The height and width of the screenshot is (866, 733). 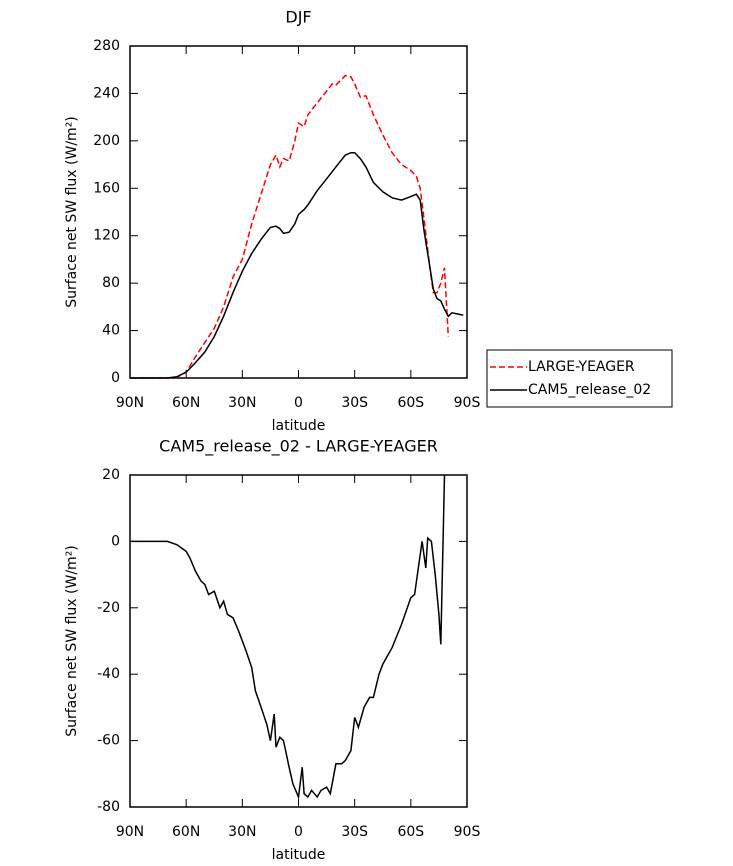 What do you see at coordinates (111, 475) in the screenshot?
I see `y-tick-label: 20` at bounding box center [111, 475].